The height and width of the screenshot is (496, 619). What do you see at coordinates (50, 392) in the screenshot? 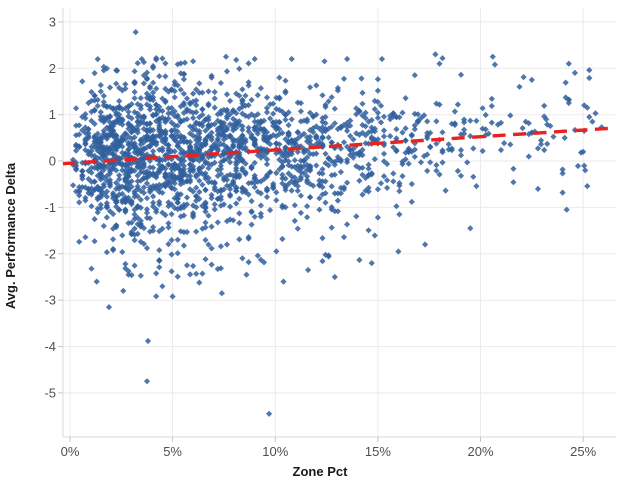
I see `y-tick-label: -5` at bounding box center [50, 392].